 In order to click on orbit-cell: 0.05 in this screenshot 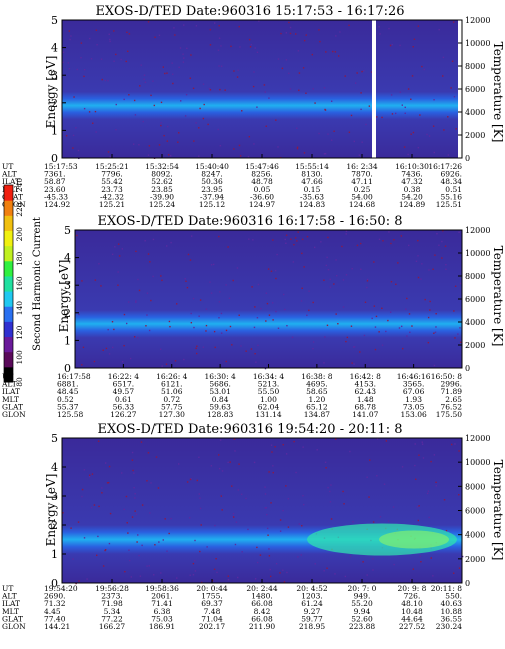, I will do `click(262, 189)`.